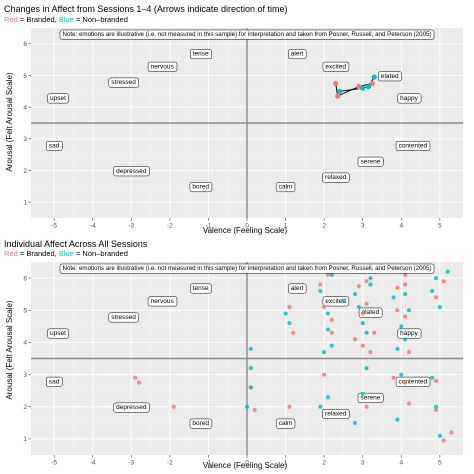 Image resolution: width=474 pixels, height=474 pixels. What do you see at coordinates (66, 19) in the screenshot?
I see `panel-1-subtitle-blue: Blue` at bounding box center [66, 19].